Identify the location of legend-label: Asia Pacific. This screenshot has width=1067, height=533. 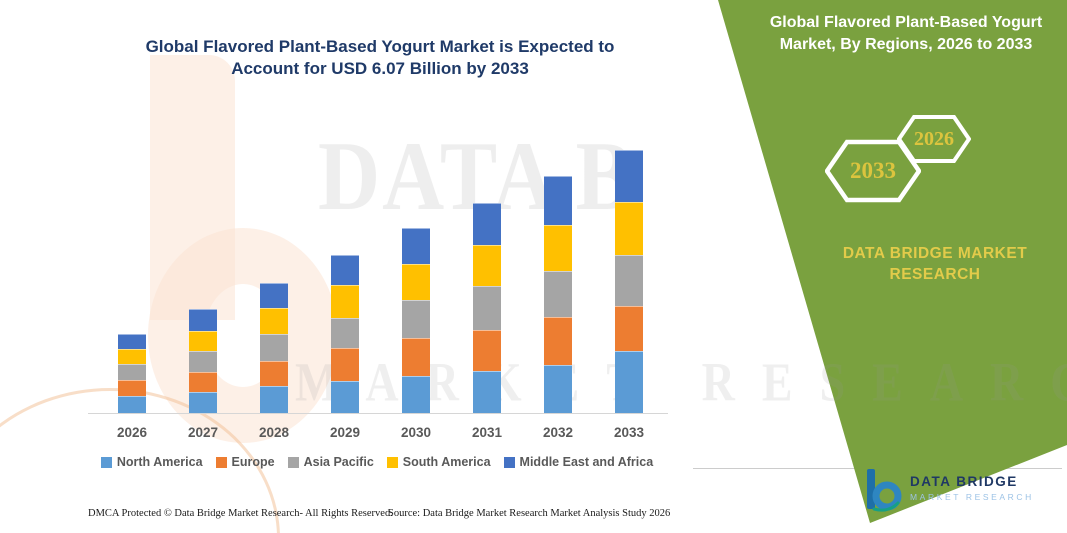
(338, 462).